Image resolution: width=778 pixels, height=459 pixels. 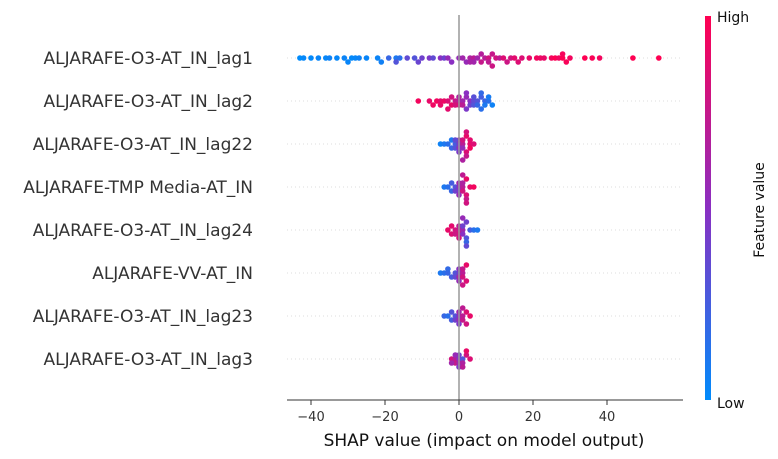 I want to click on x-tick-label: −20, so click(x=384, y=417).